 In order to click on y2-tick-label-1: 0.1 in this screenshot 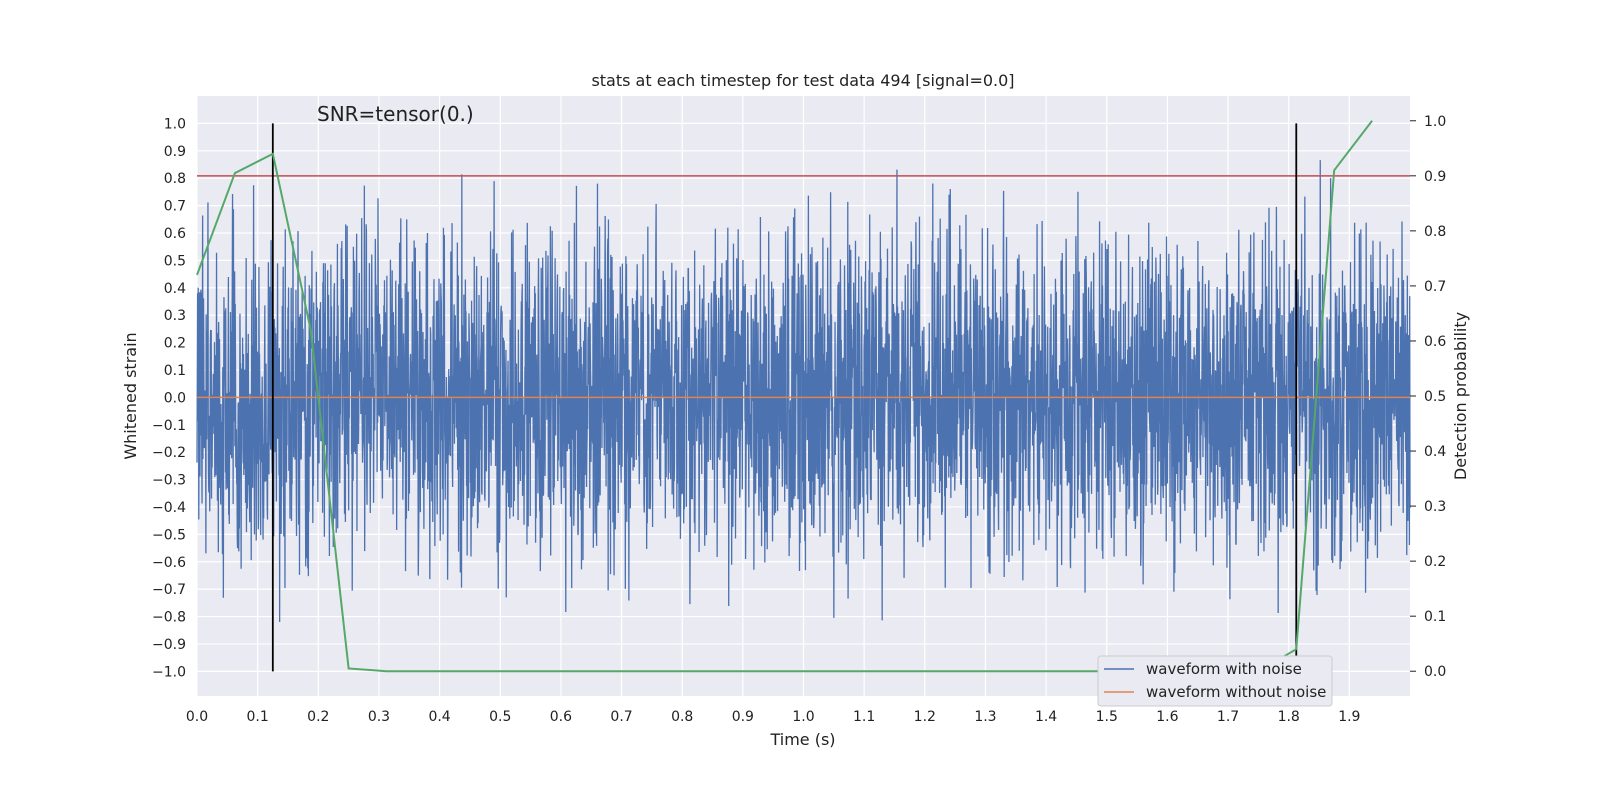, I will do `click(1435, 617)`.